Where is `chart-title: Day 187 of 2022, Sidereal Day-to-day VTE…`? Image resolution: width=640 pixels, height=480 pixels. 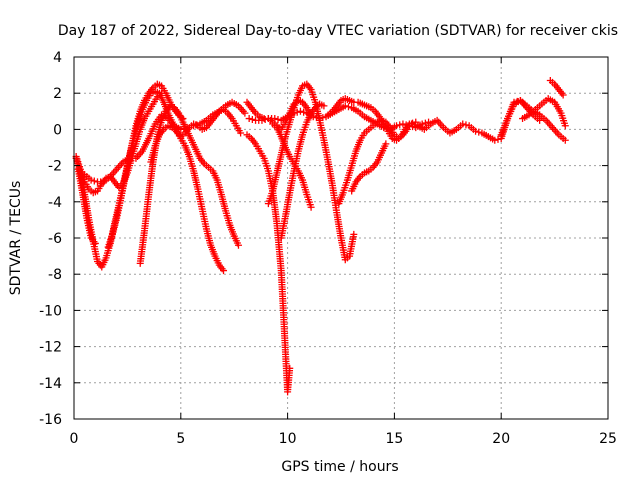
chart-title: Day 187 of 2022, Sidereal Day-to-day VTE… is located at coordinates (338, 31).